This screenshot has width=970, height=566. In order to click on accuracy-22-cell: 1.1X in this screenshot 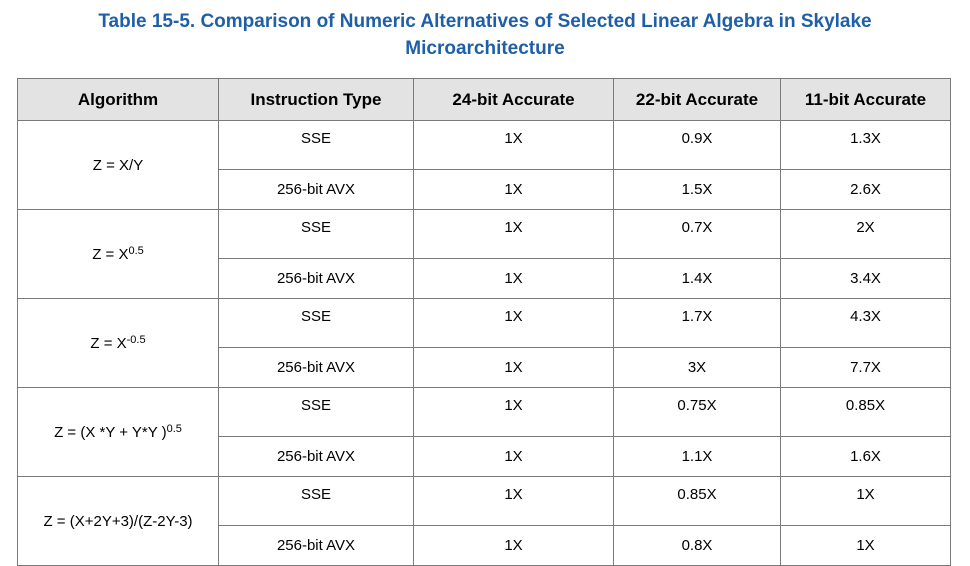, I will do `click(697, 456)`.